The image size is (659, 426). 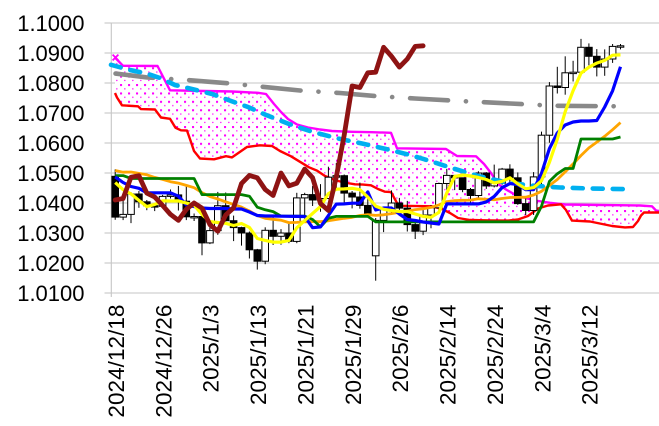 I want to click on svg-text: 2025/2/24, so click(x=495, y=355).